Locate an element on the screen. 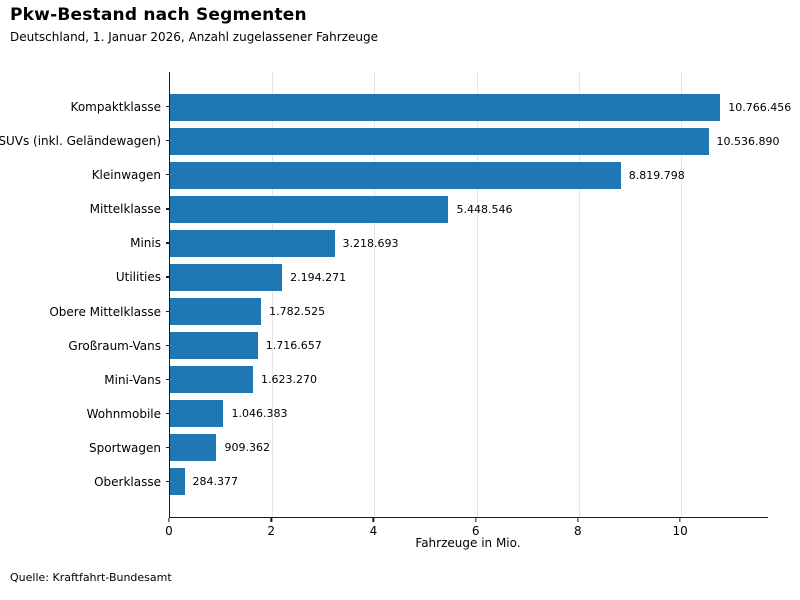 The height and width of the screenshot is (600, 800). x-tick-label: 4 is located at coordinates (373, 531).